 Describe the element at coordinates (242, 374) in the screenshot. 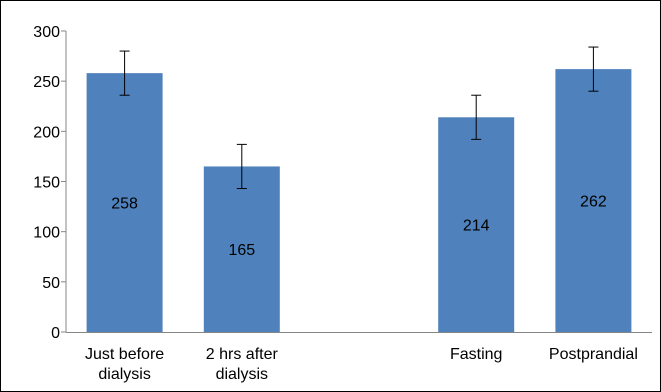

I see `x-category-label-1-1: dialysis` at that location.